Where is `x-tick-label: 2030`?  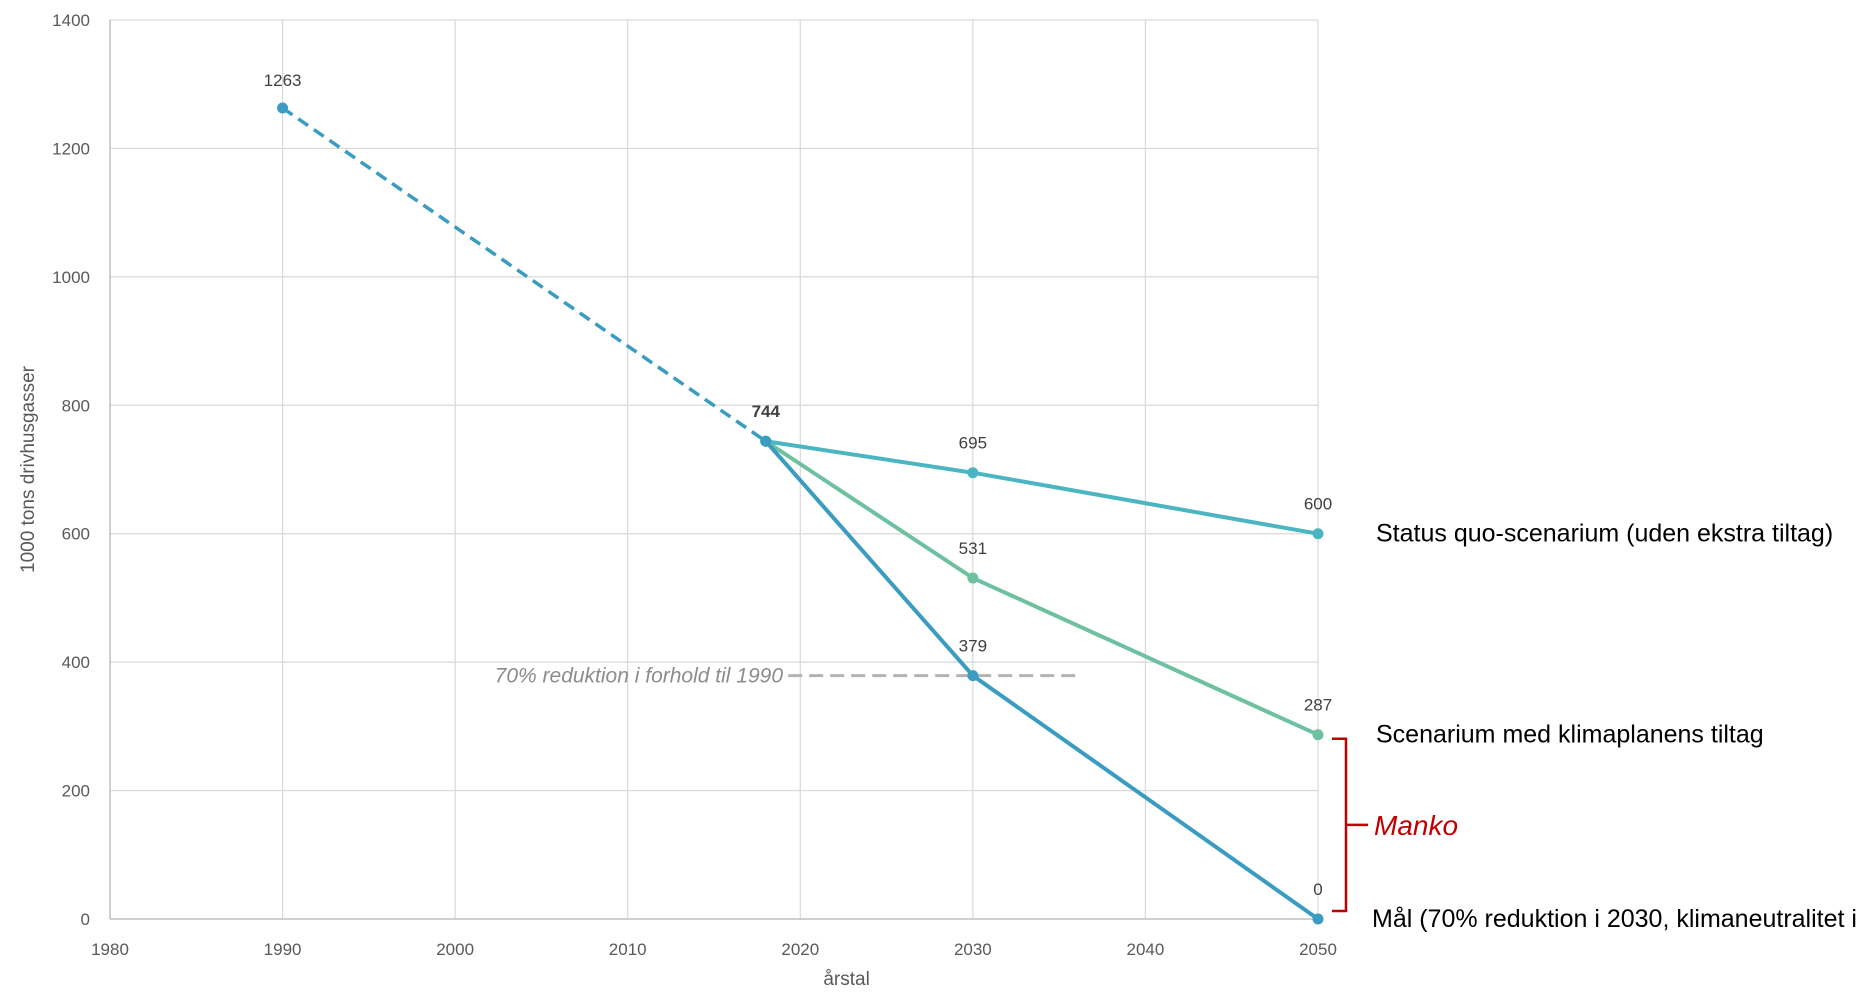 x-tick-label: 2030 is located at coordinates (973, 949).